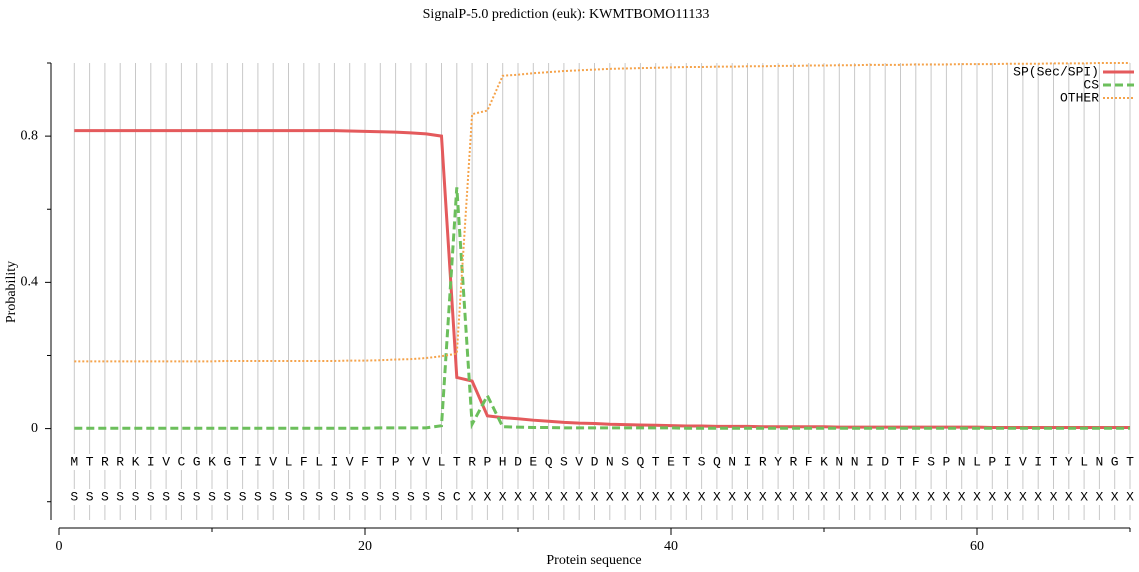 This screenshot has height=572, width=1139. I want to click on legend-label: OTHER, so click(1079, 97).